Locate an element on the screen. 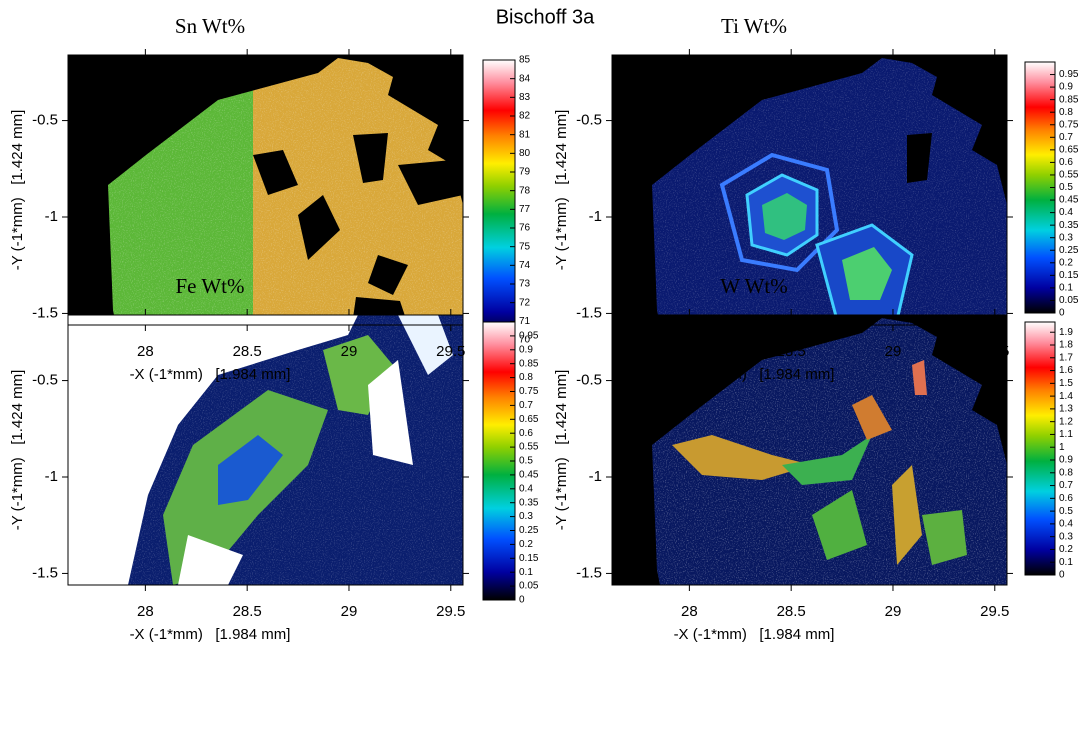 The height and width of the screenshot is (755, 1090). colorbar-tick-label: 74 is located at coordinates (525, 265).